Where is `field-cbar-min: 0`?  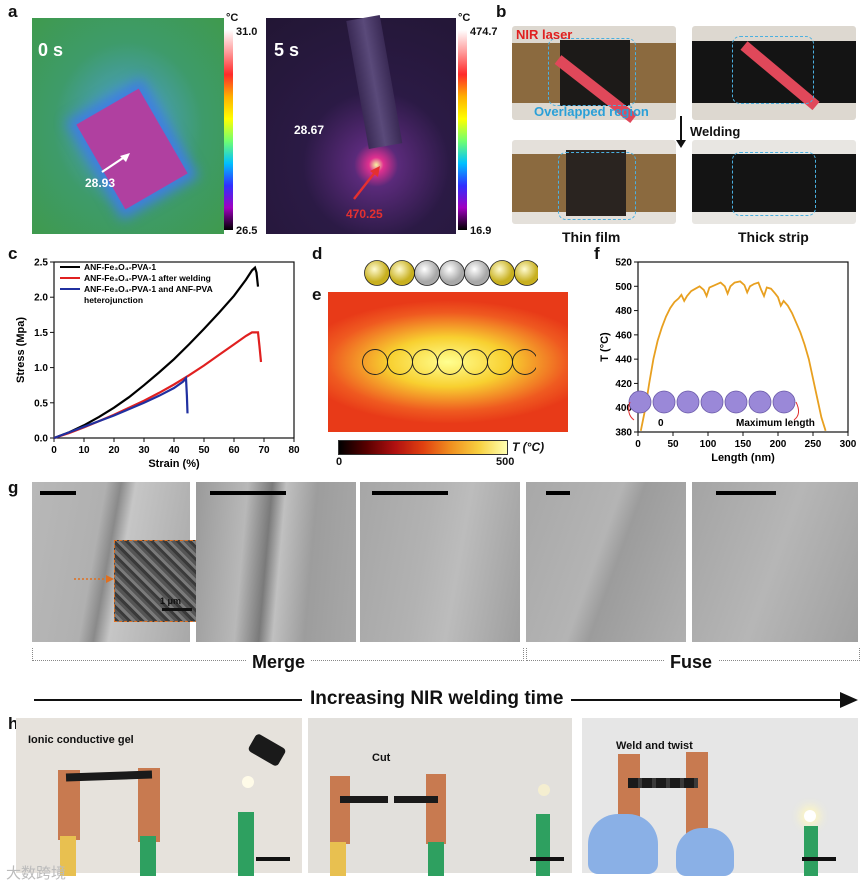 field-cbar-min: 0 is located at coordinates (339, 462).